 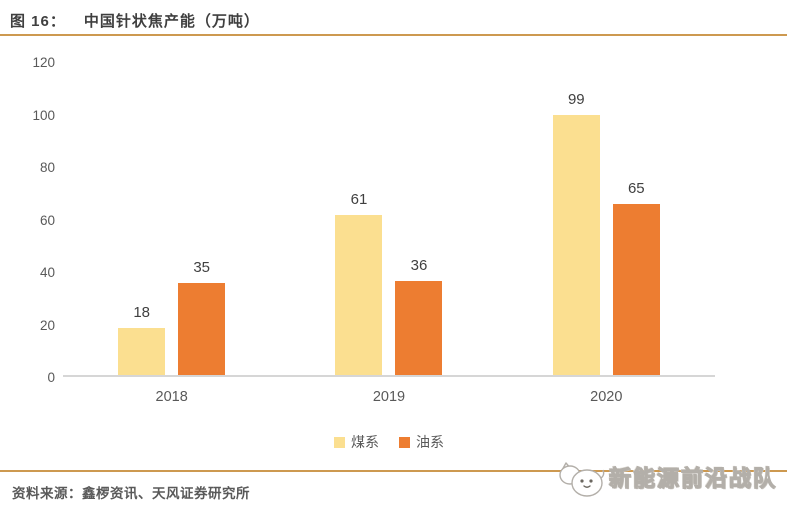 What do you see at coordinates (201, 268) in the screenshot?
I see `bar-value-label: 35` at bounding box center [201, 268].